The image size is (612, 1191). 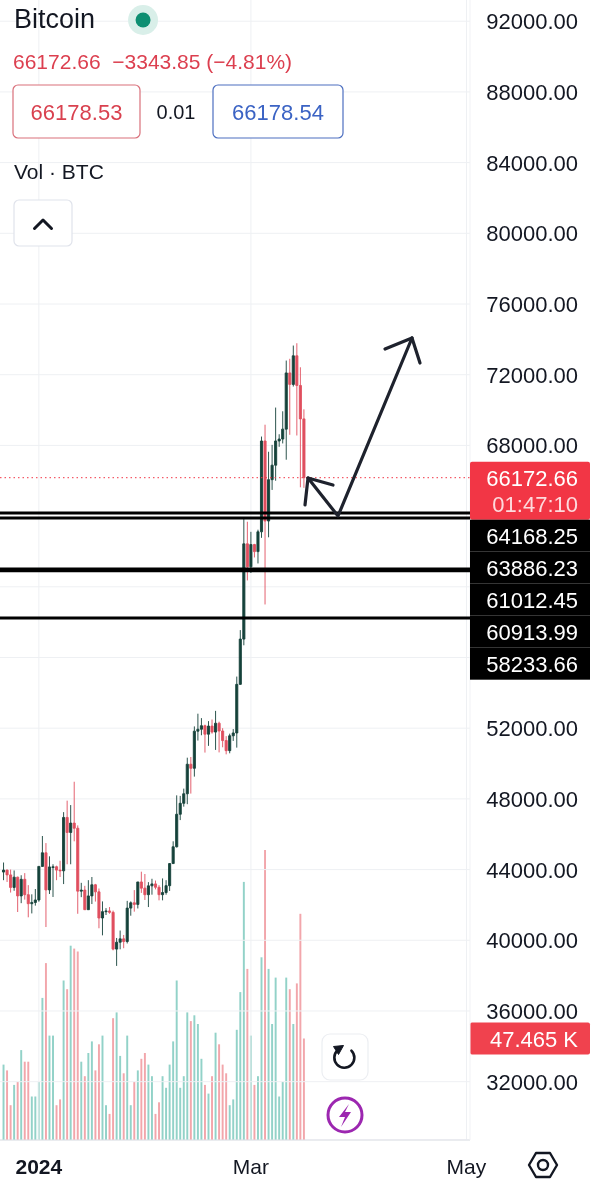 I want to click on ref-line-label: 63886.23, so click(x=532, y=568).